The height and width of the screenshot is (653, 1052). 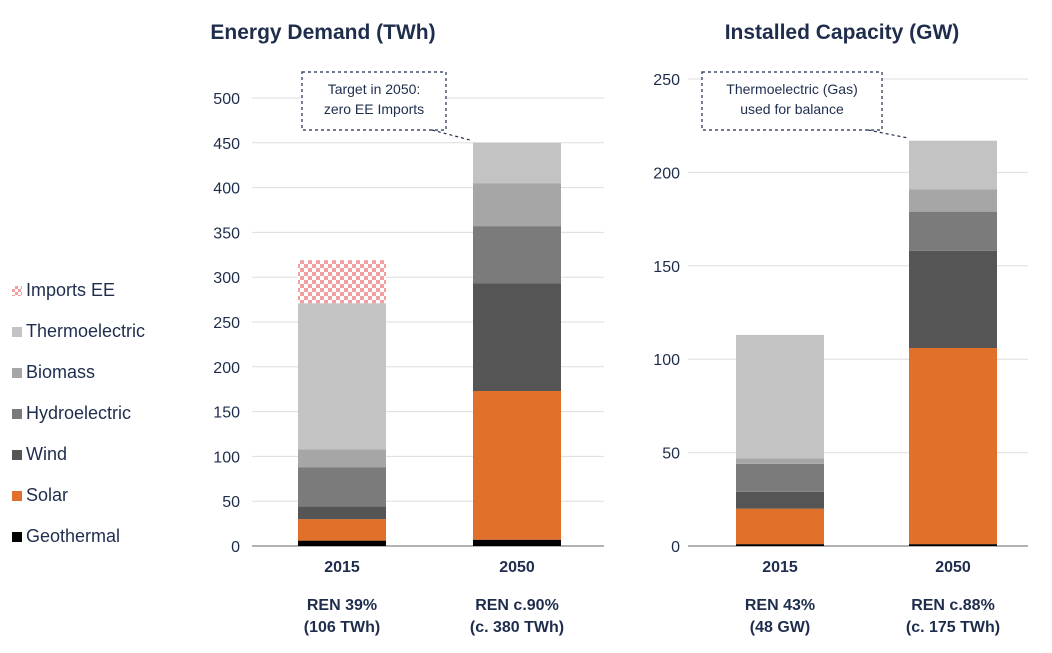 What do you see at coordinates (226, 233) in the screenshot?
I see `y-tick-label: 350` at bounding box center [226, 233].